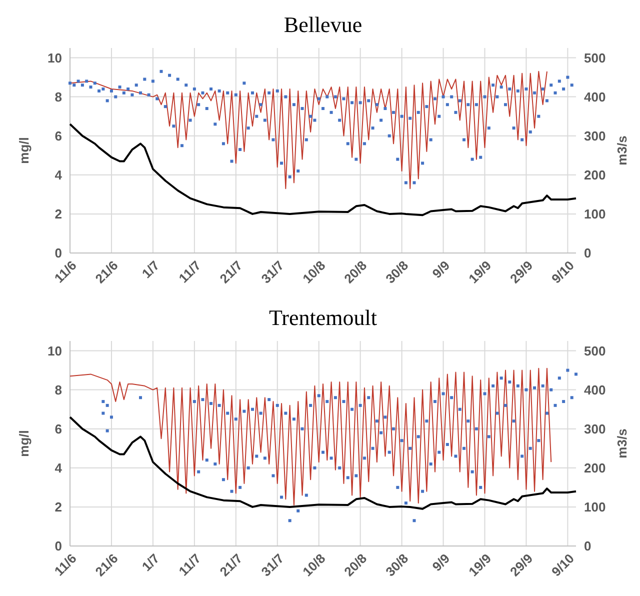 The width and height of the screenshot is (640, 596). What do you see at coordinates (323, 24) in the screenshot?
I see `chart-title: Bellevue` at bounding box center [323, 24].